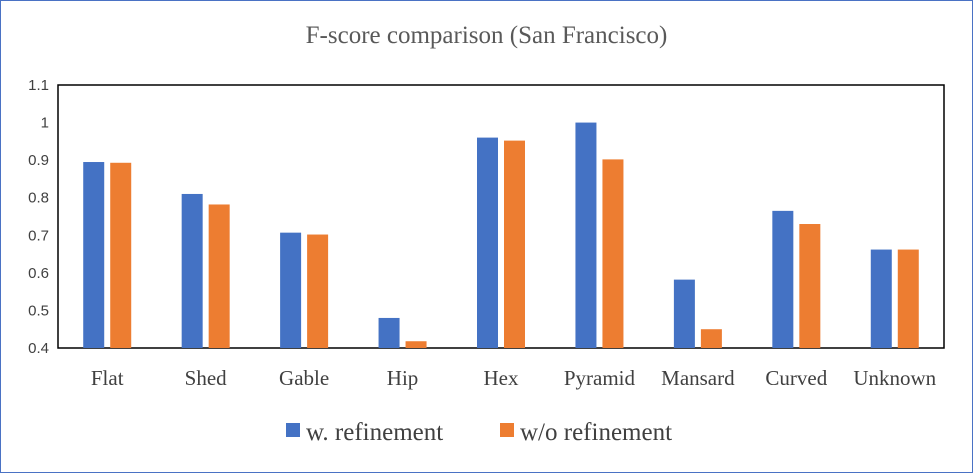  Describe the element at coordinates (796, 378) in the screenshot. I see `x-category-label: Curved` at that location.